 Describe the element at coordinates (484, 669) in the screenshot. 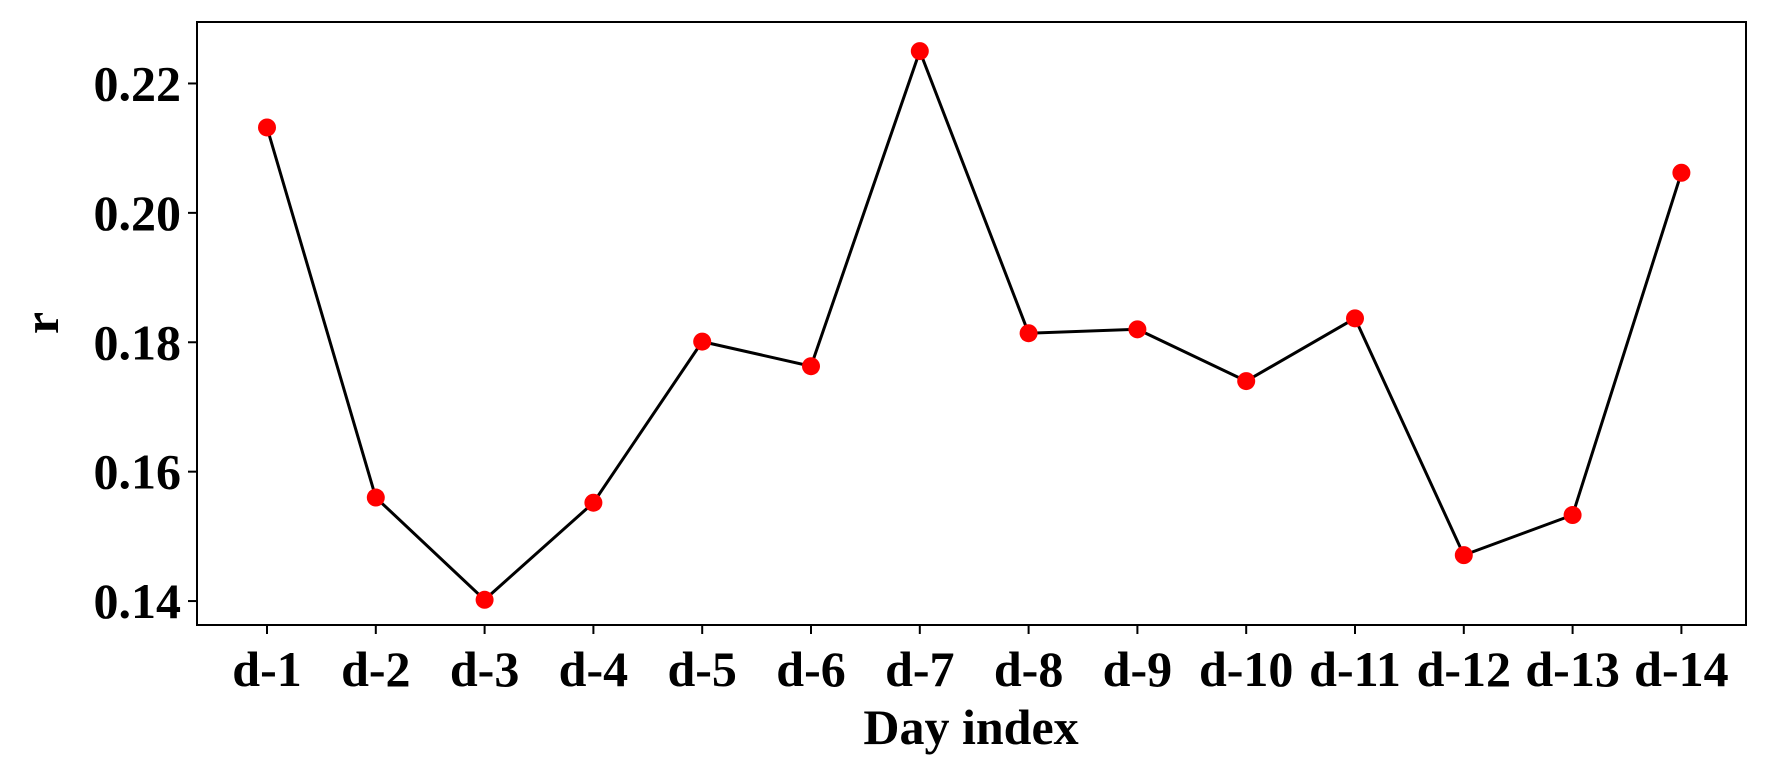

I see `x-tick-label: d-3` at that location.